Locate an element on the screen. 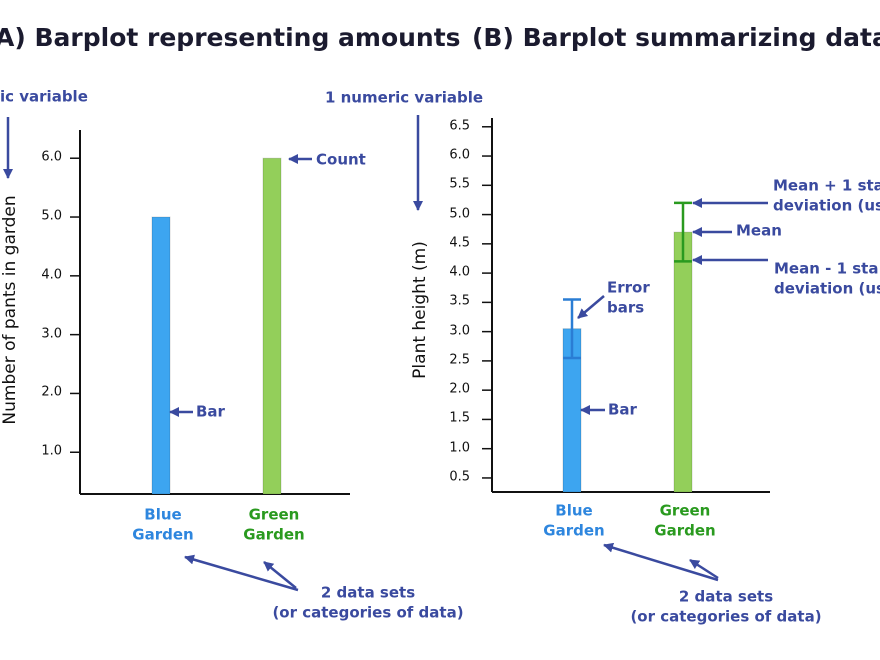  annotation: Error bars is located at coordinates (628, 297).